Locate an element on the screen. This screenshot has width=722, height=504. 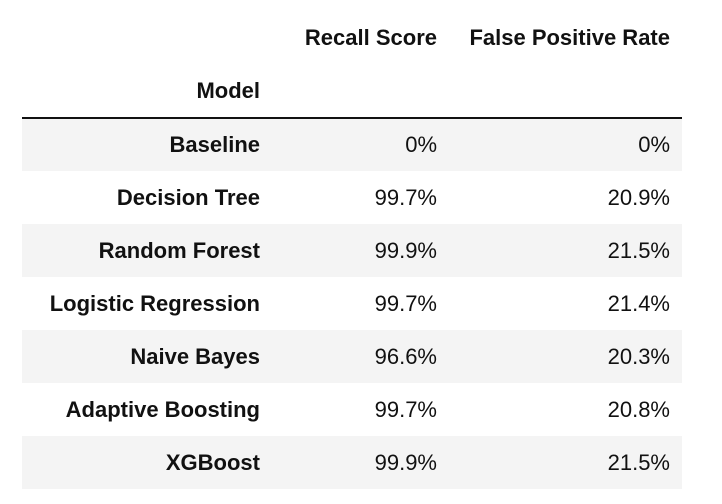
row-model-name: XGBoost is located at coordinates (212, 462).